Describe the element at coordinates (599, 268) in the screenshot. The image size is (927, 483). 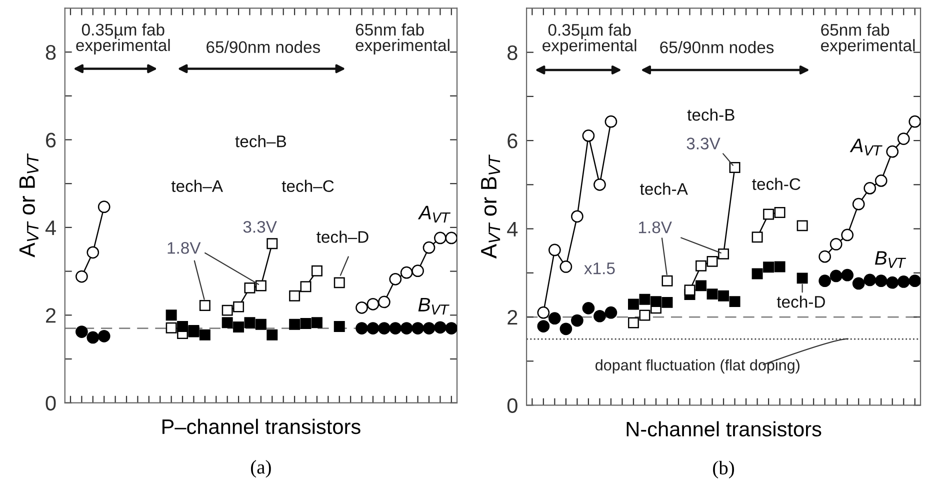
I see `annotation: x1.5` at that location.